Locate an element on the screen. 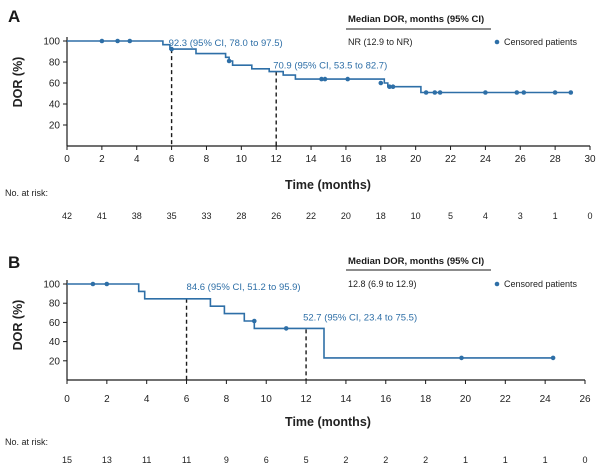  panel-b-xtick-label: 14 is located at coordinates (346, 399).